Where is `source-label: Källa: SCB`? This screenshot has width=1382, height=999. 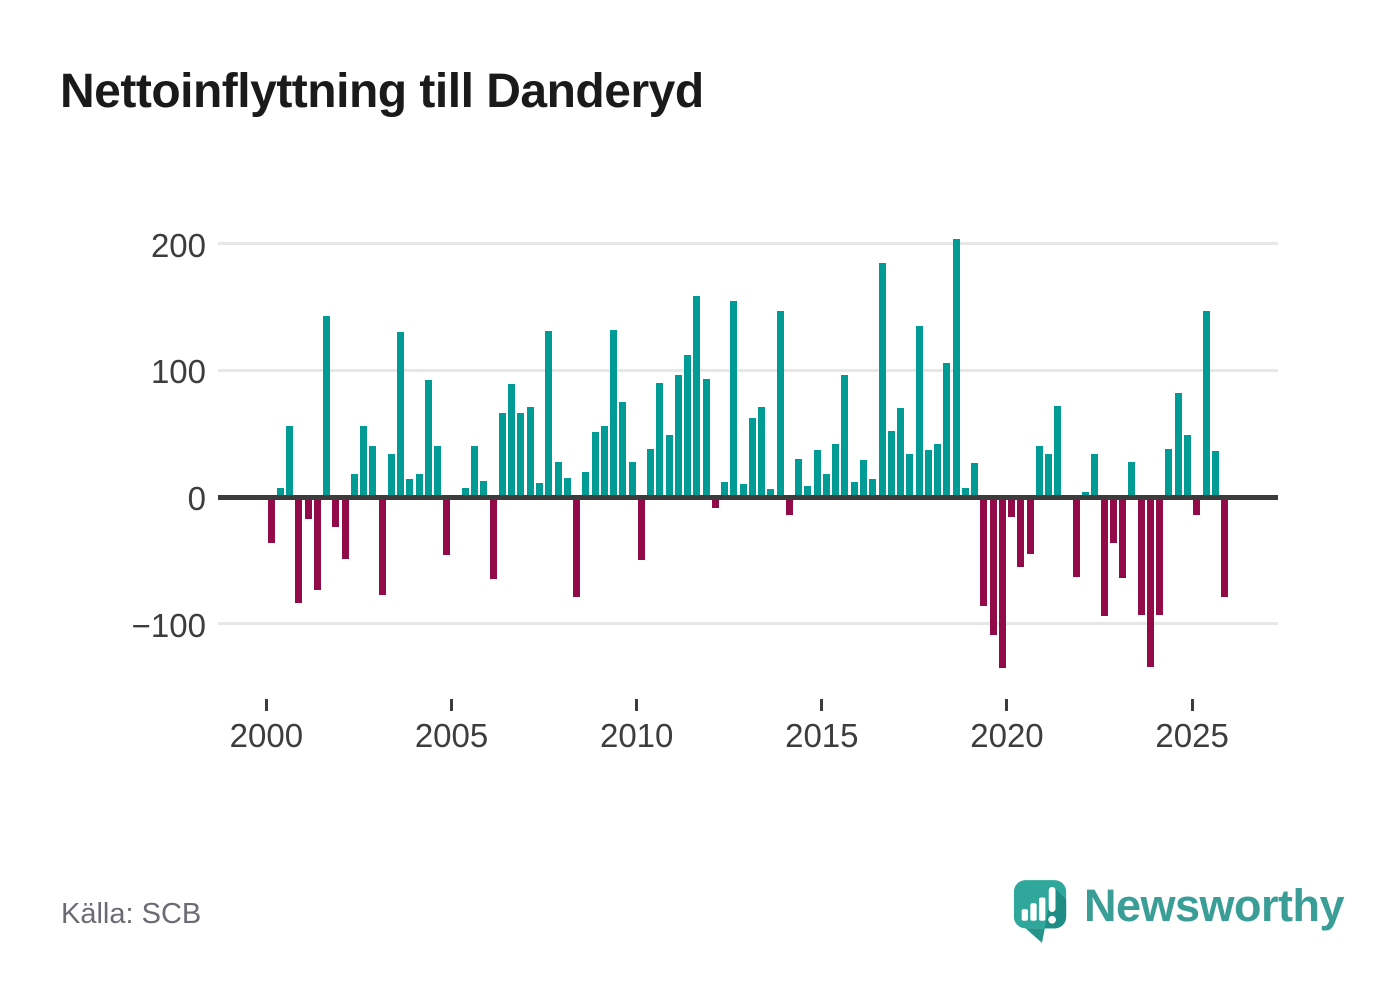 source-label: Källa: SCB is located at coordinates (131, 914).